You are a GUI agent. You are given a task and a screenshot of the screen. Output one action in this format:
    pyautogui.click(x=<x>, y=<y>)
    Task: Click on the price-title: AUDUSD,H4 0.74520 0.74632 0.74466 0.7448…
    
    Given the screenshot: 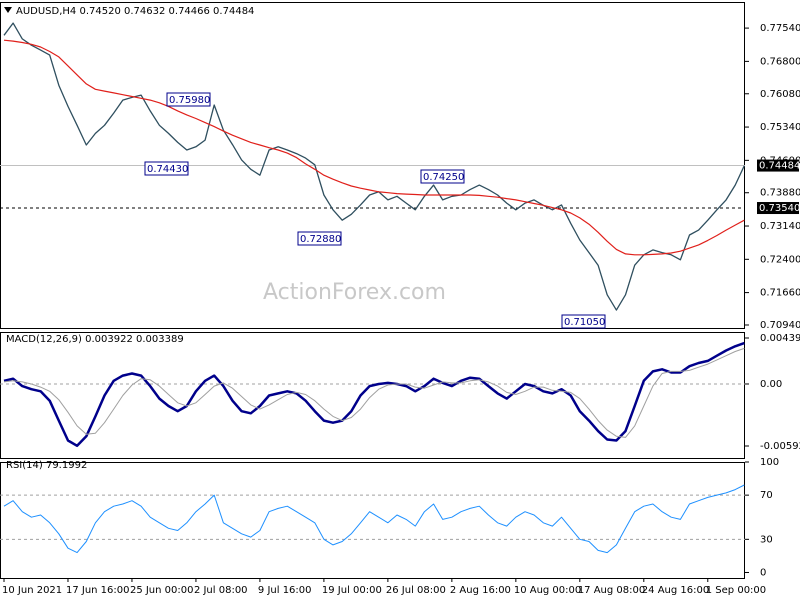 What is the action you would take?
    pyautogui.click(x=135, y=11)
    